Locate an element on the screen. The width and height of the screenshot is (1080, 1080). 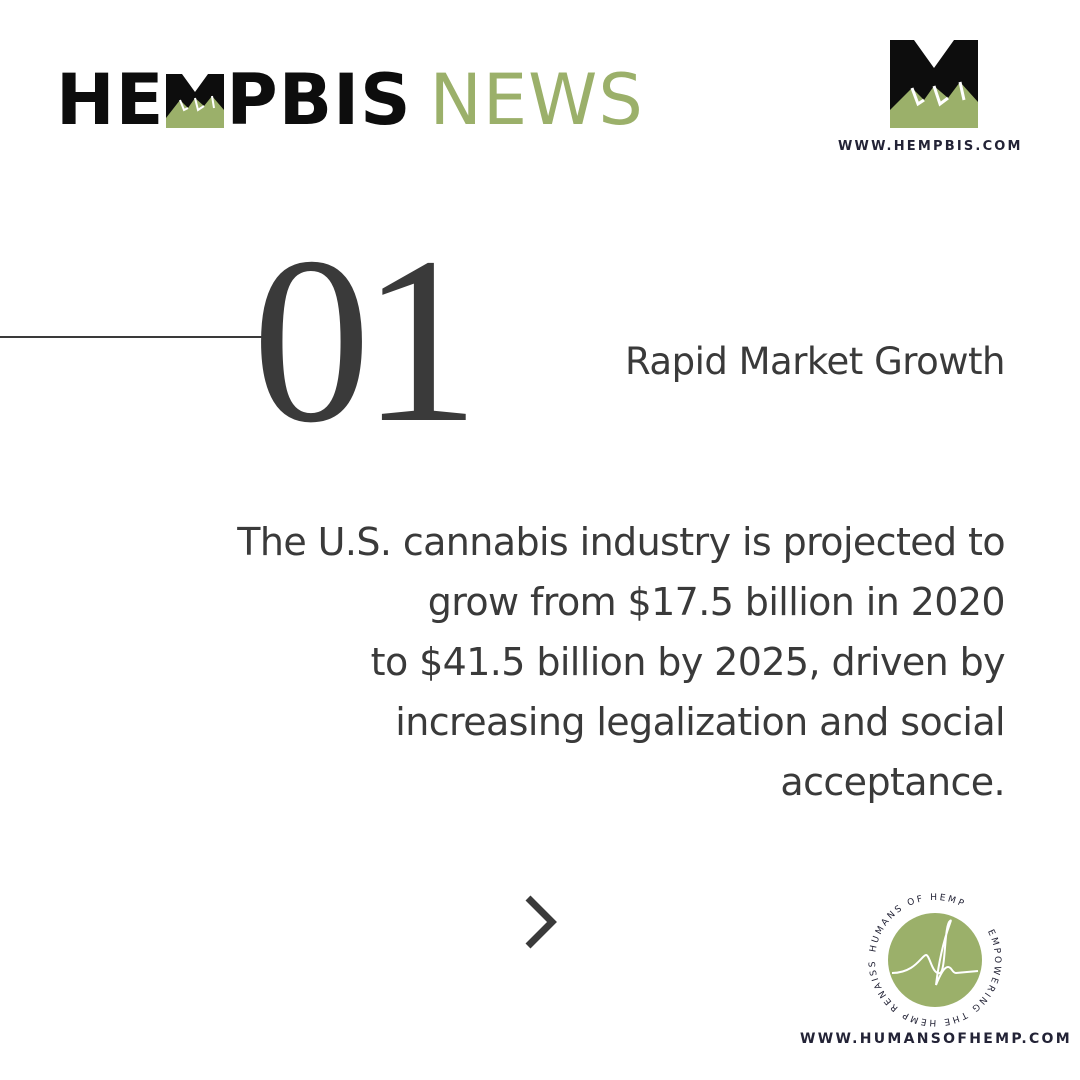
h-script-icon is located at coordinates (935, 952).